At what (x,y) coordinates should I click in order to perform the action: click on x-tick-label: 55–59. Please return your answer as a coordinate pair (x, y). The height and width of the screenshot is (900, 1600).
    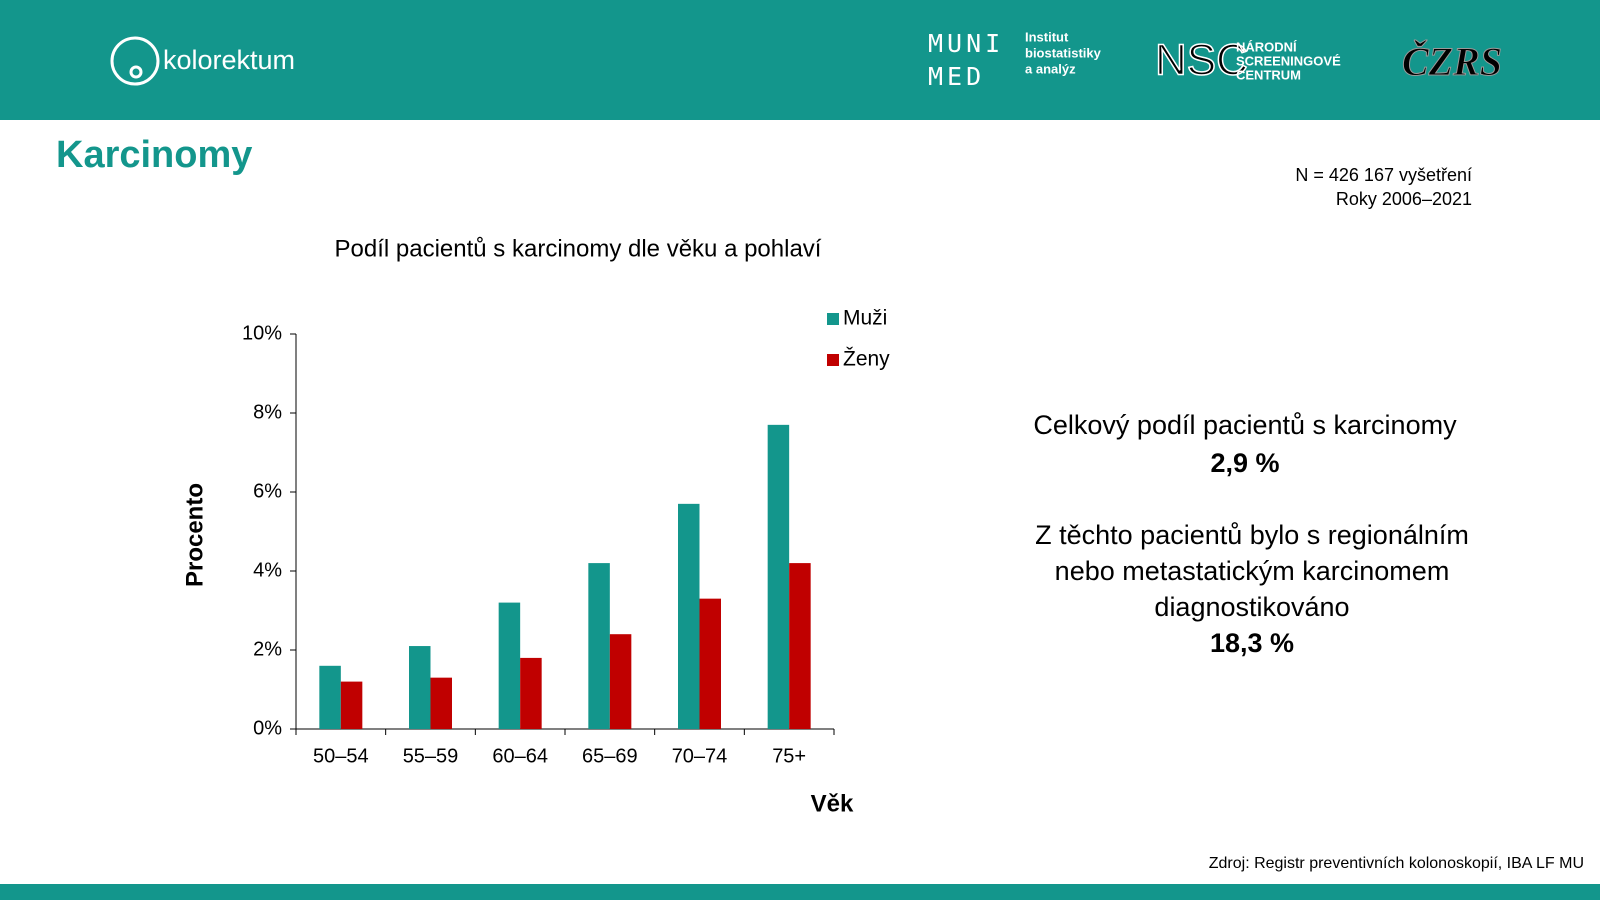
    Looking at the image, I should click on (431, 756).